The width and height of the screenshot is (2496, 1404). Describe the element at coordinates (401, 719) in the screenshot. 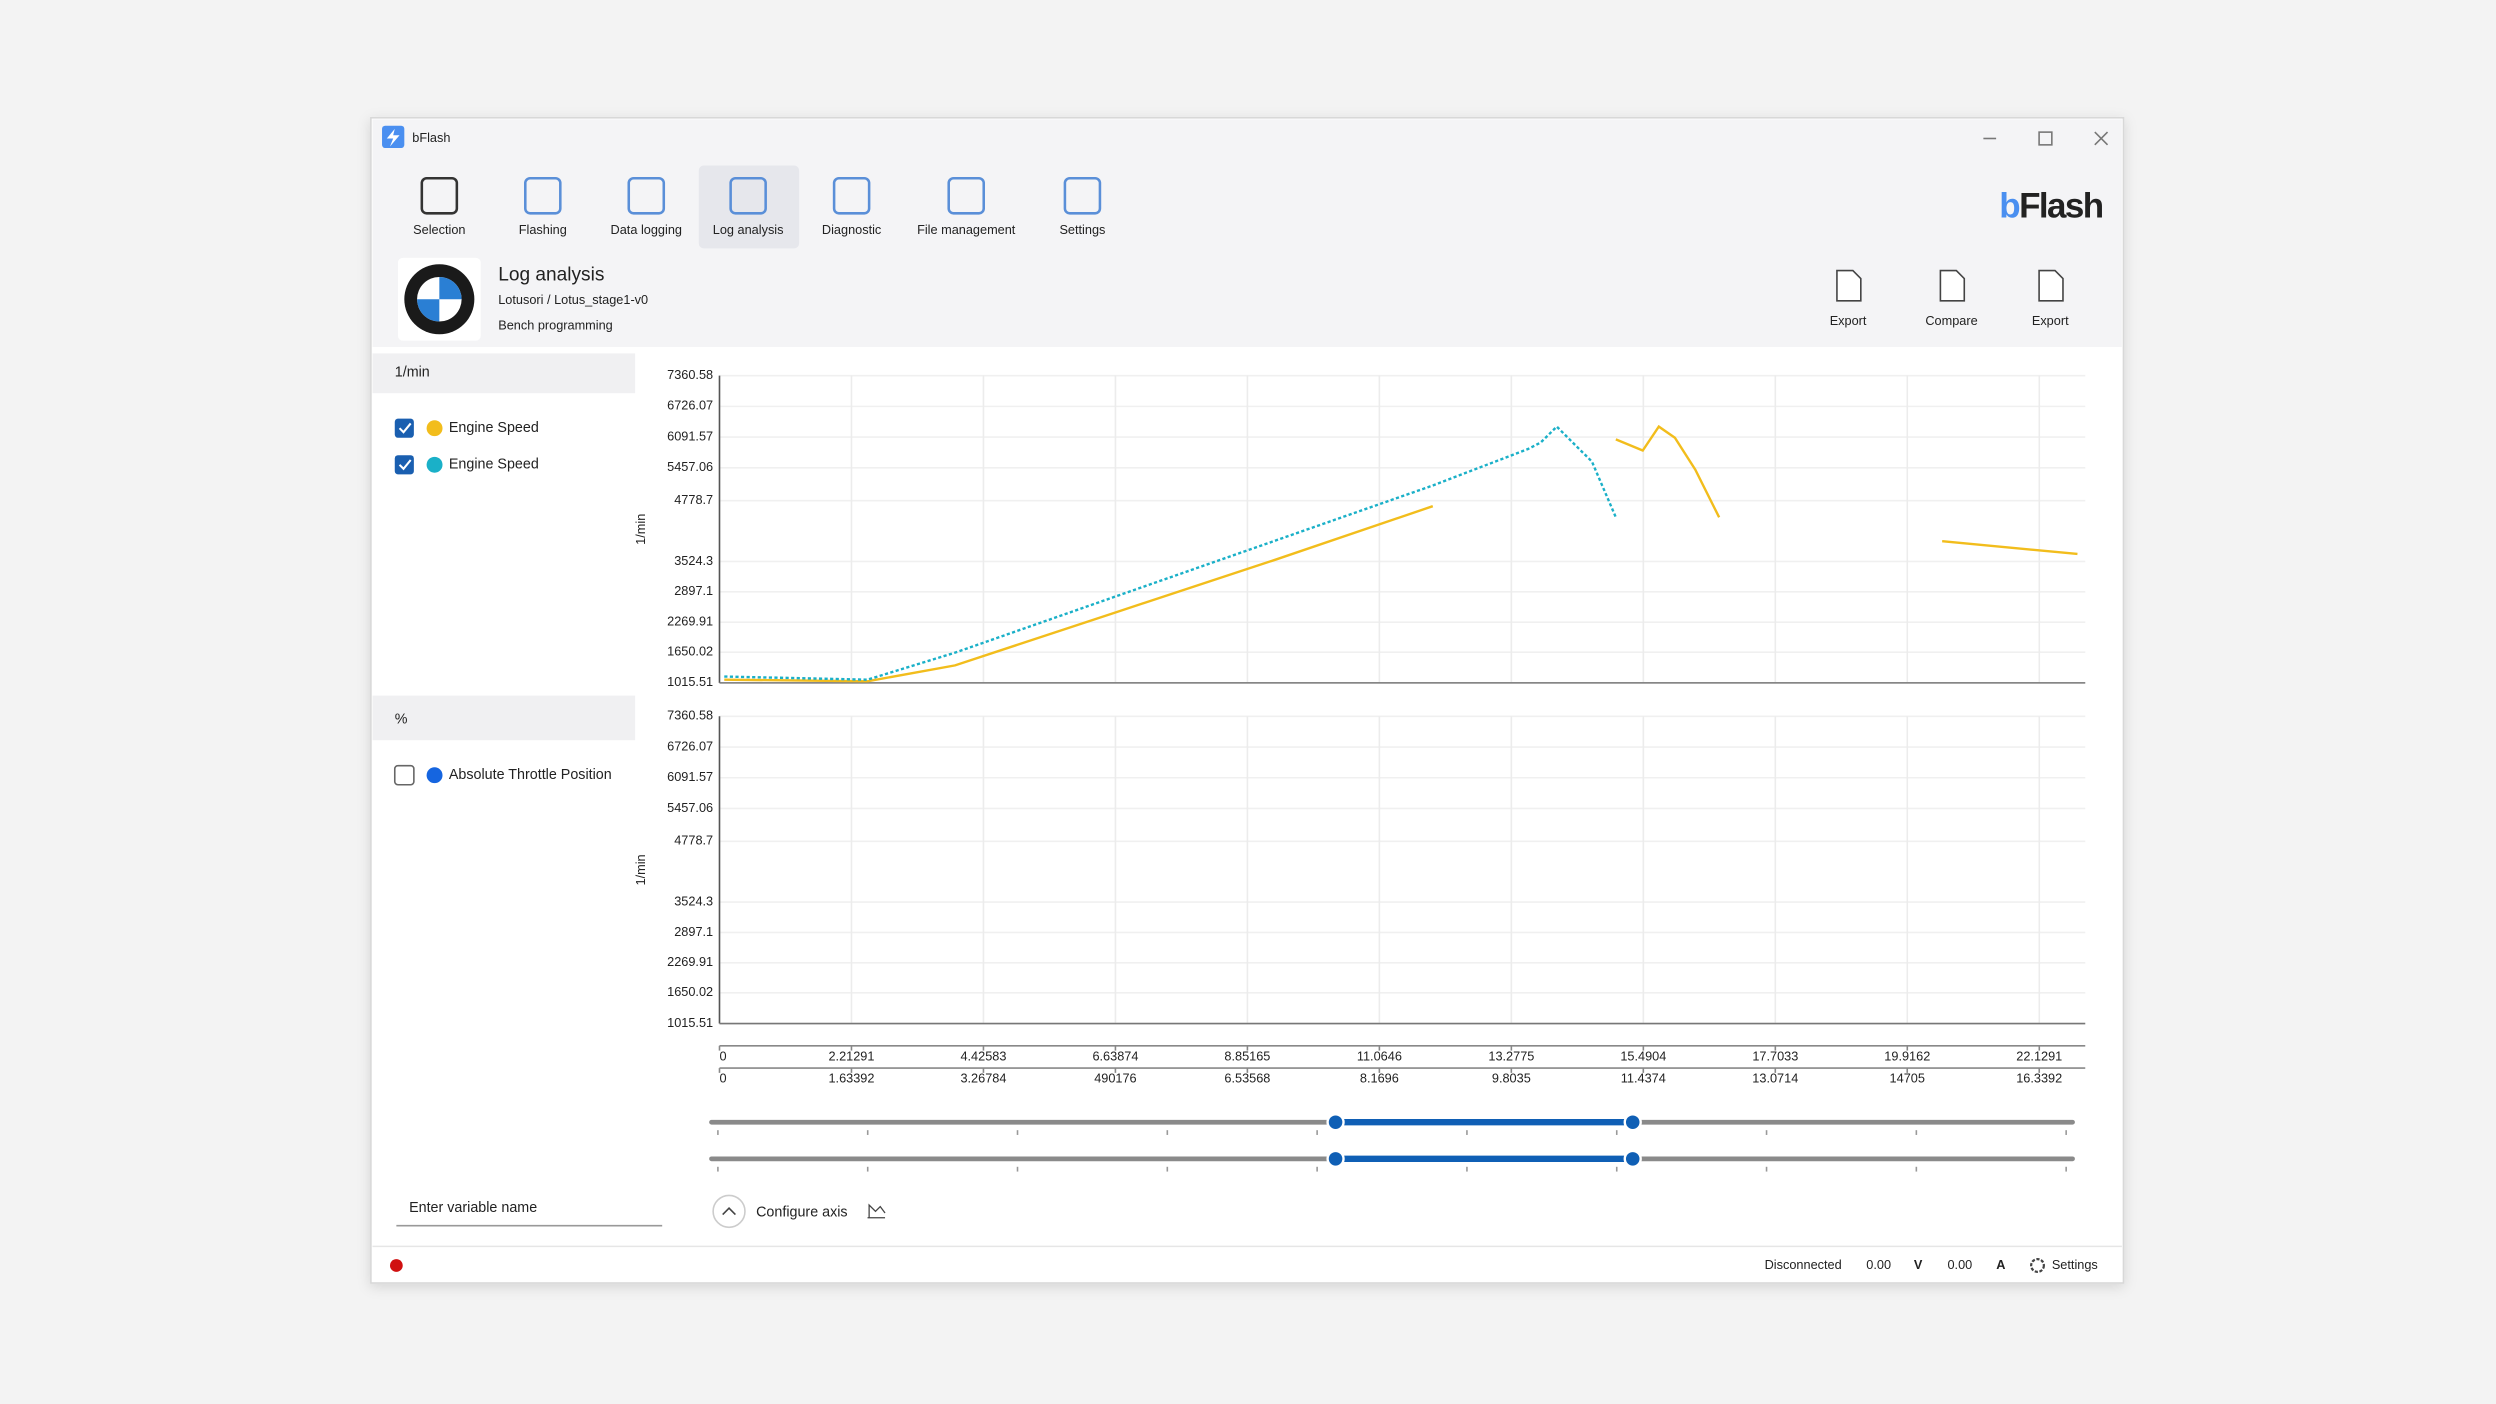

I see `group-label: %` at that location.